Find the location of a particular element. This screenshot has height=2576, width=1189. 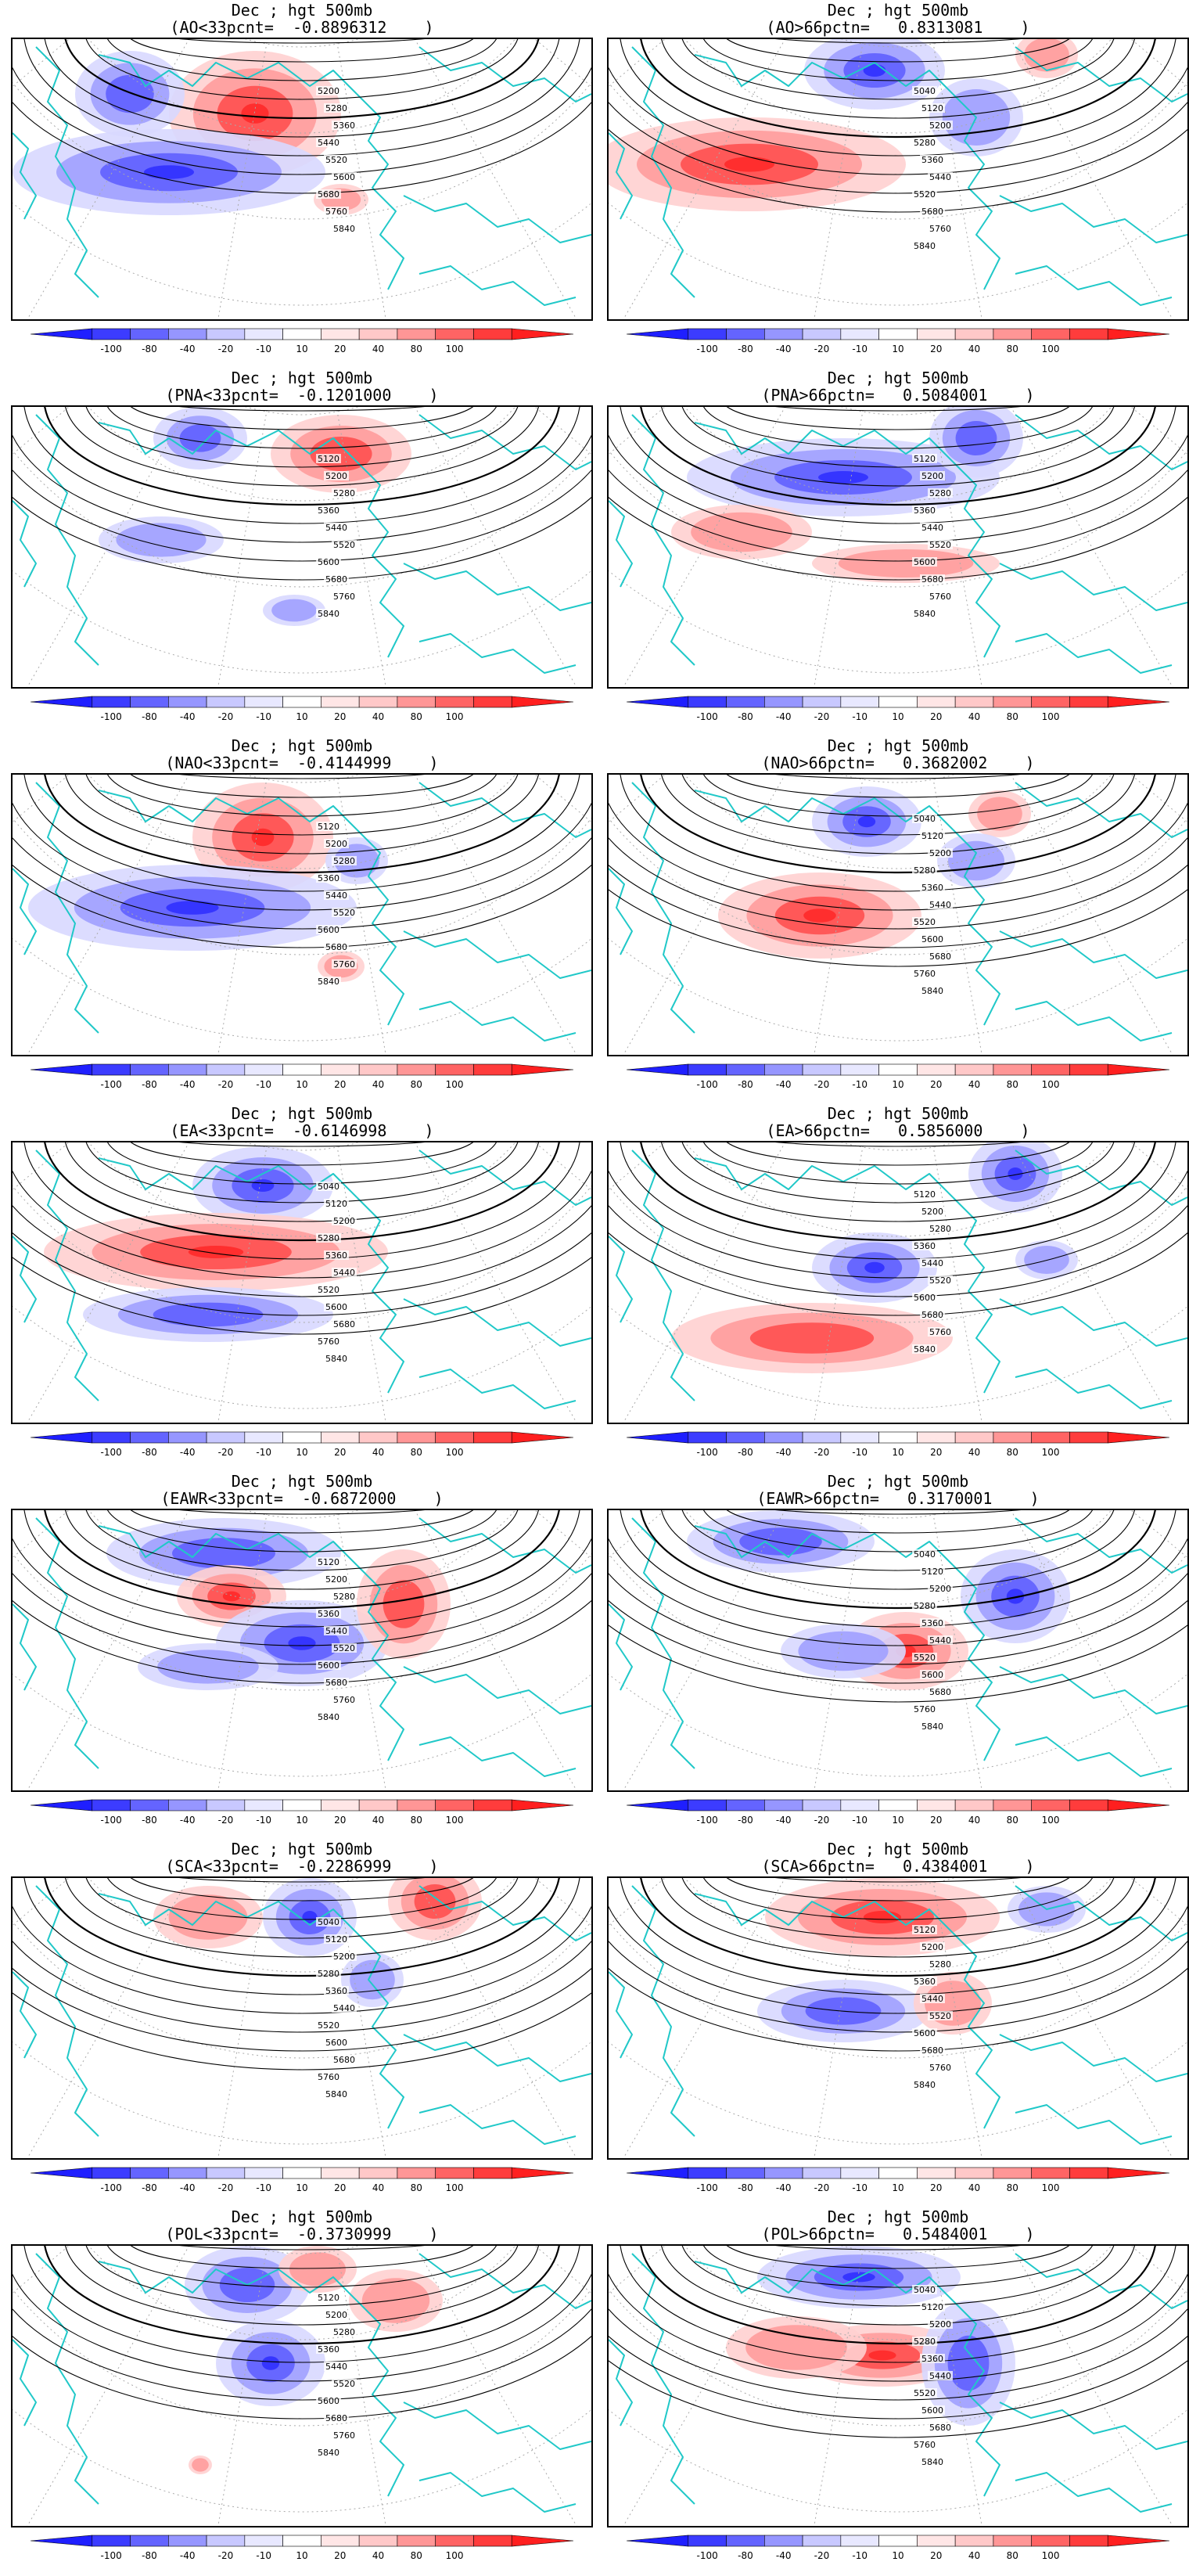

contour-label: 5520 is located at coordinates (940, 1281).